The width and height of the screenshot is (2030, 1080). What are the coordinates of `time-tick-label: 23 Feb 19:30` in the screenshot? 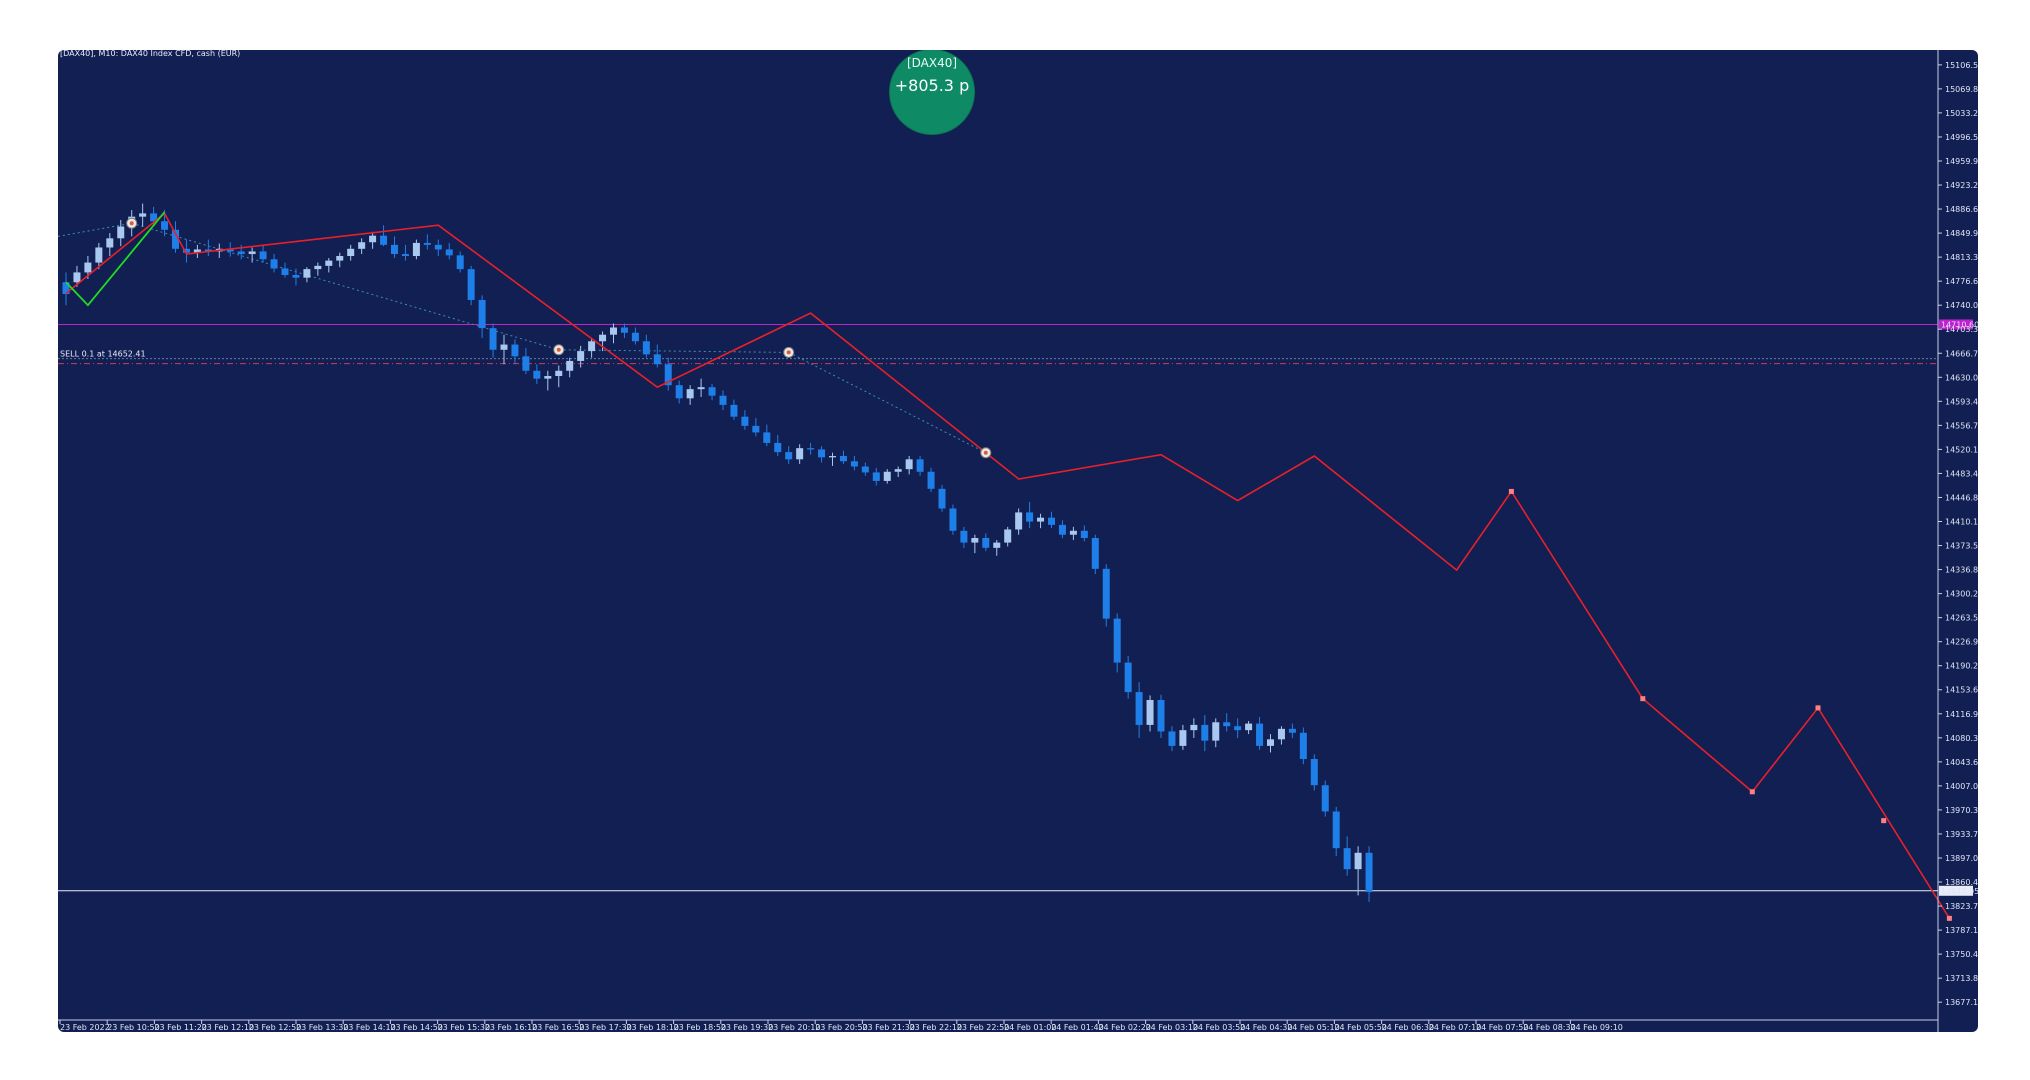 It's located at (747, 1027).